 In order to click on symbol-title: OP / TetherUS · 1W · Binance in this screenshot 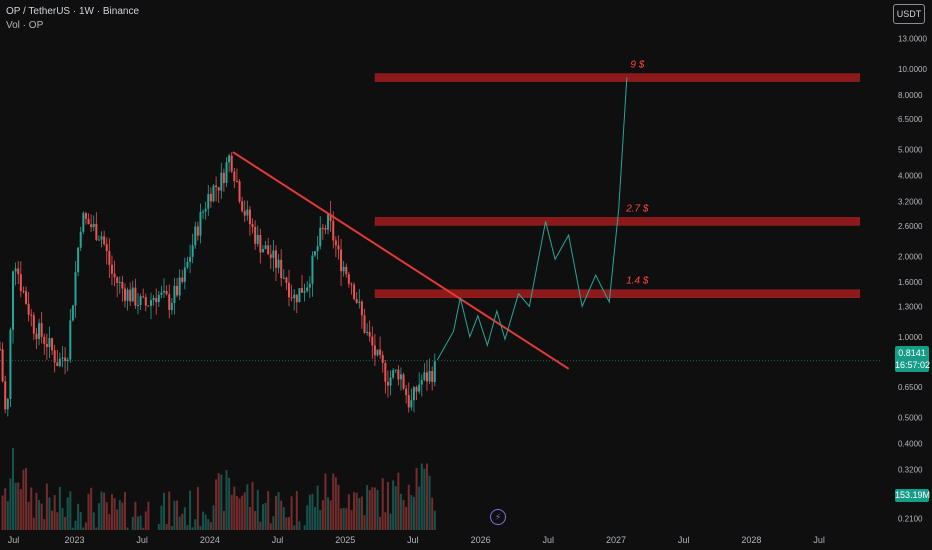, I will do `click(73, 11)`.